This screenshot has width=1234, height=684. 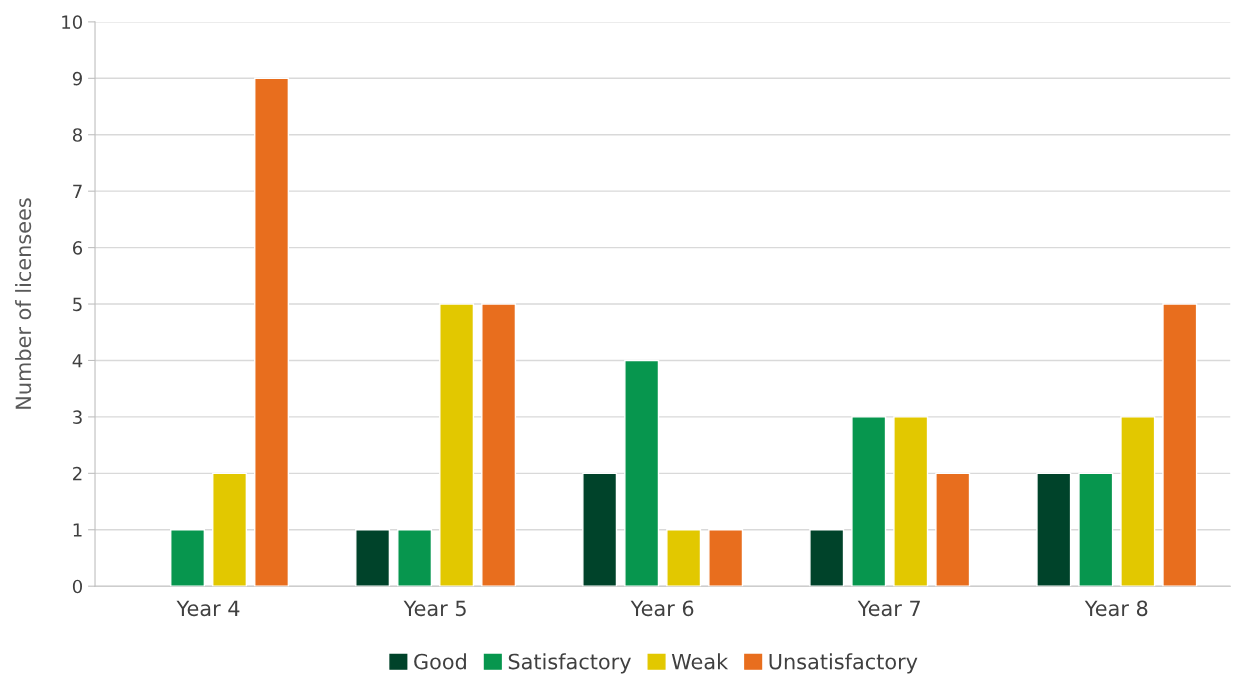 I want to click on y-tick-label: 5, so click(x=77, y=304).